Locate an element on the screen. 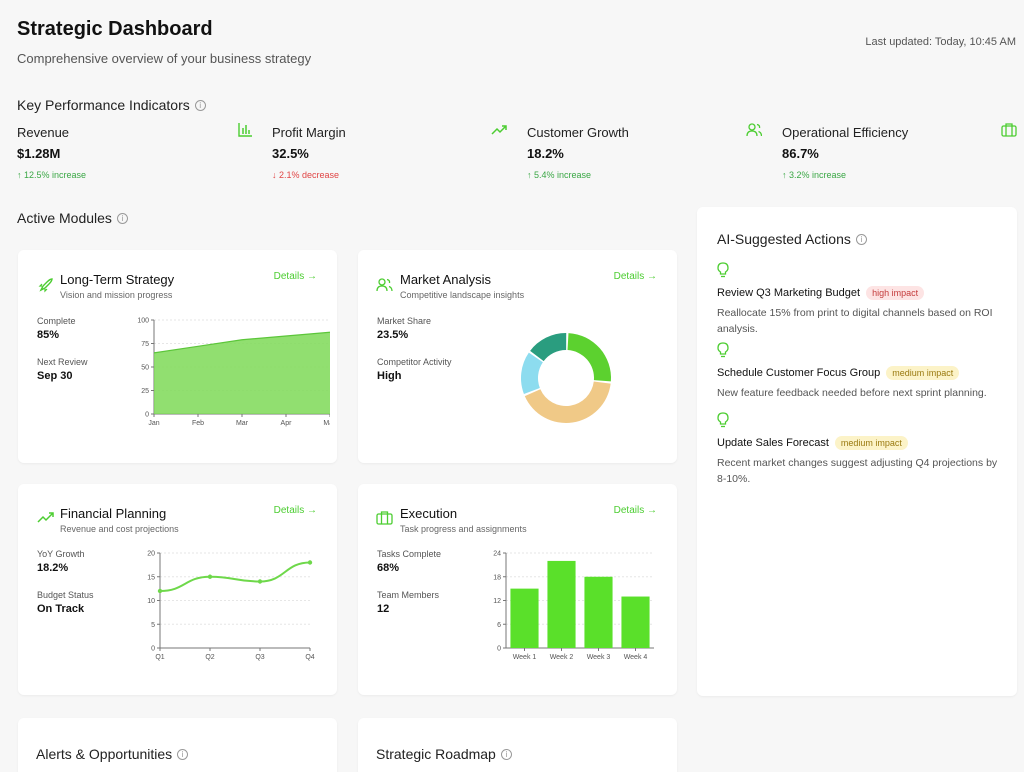  card-subtitle: Revenue and cost projections is located at coordinates (119, 529).